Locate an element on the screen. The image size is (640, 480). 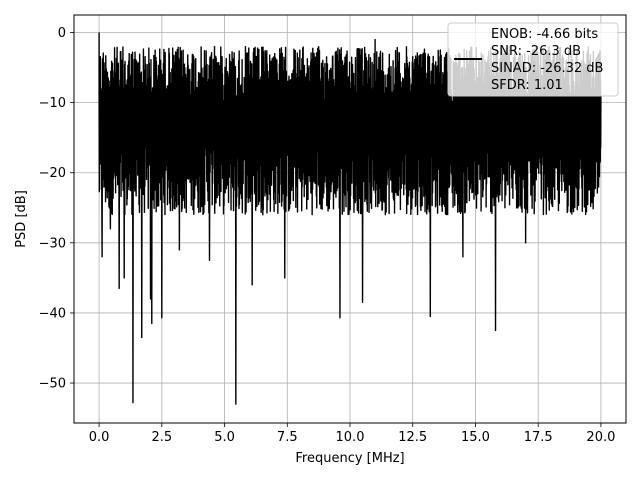
x-tick-label: 5.0 is located at coordinates (224, 437).